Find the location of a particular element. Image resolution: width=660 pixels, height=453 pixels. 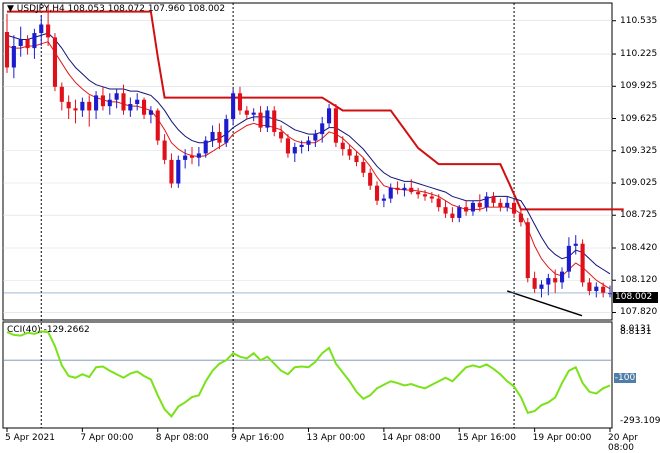

cci-tick-label: 8.8131 is located at coordinates (636, 332).